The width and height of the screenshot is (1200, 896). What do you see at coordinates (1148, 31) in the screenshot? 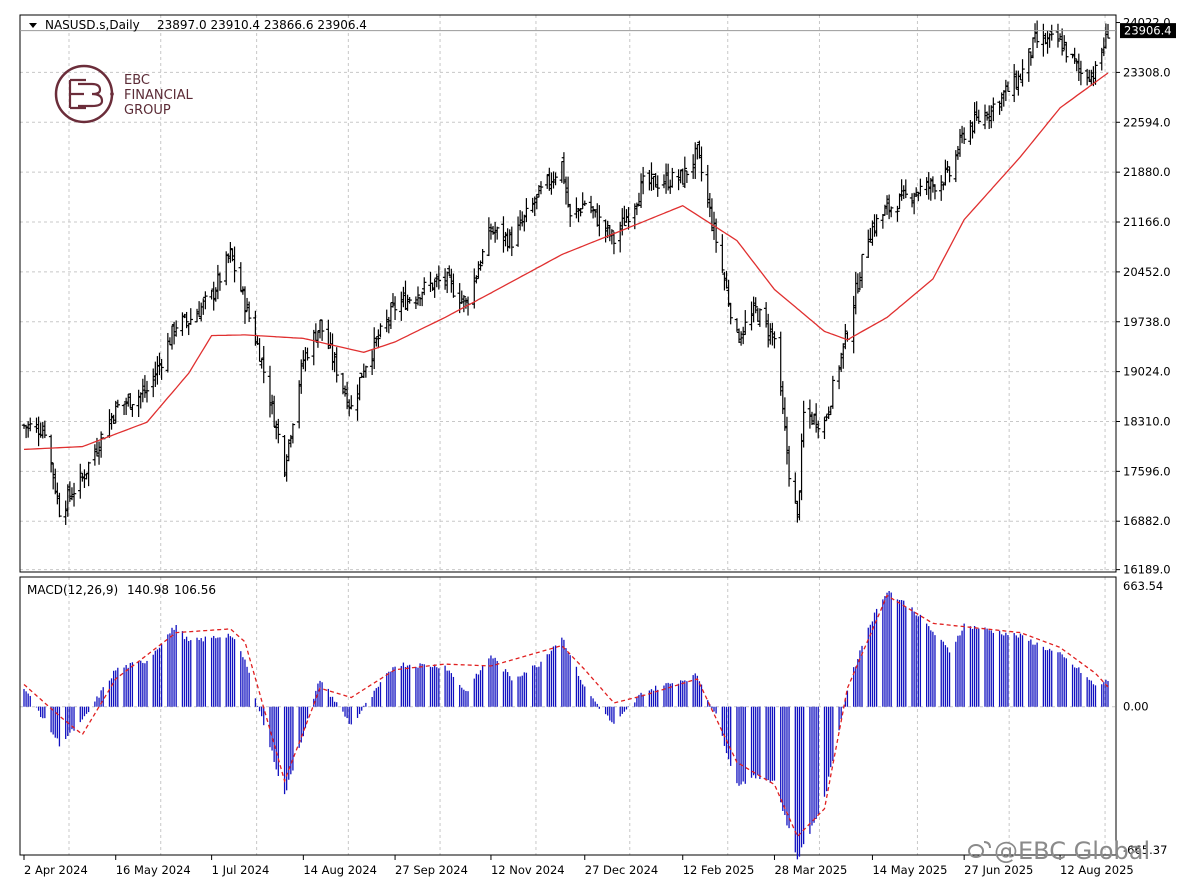
I see `last-price-label: 23906.4` at bounding box center [1148, 31].